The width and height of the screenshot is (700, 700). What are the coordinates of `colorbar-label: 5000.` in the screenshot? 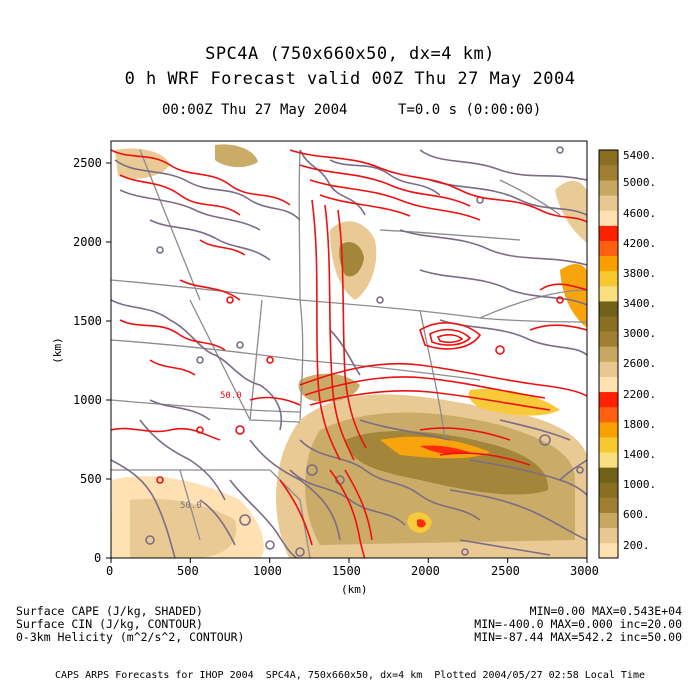 It's located at (640, 182).